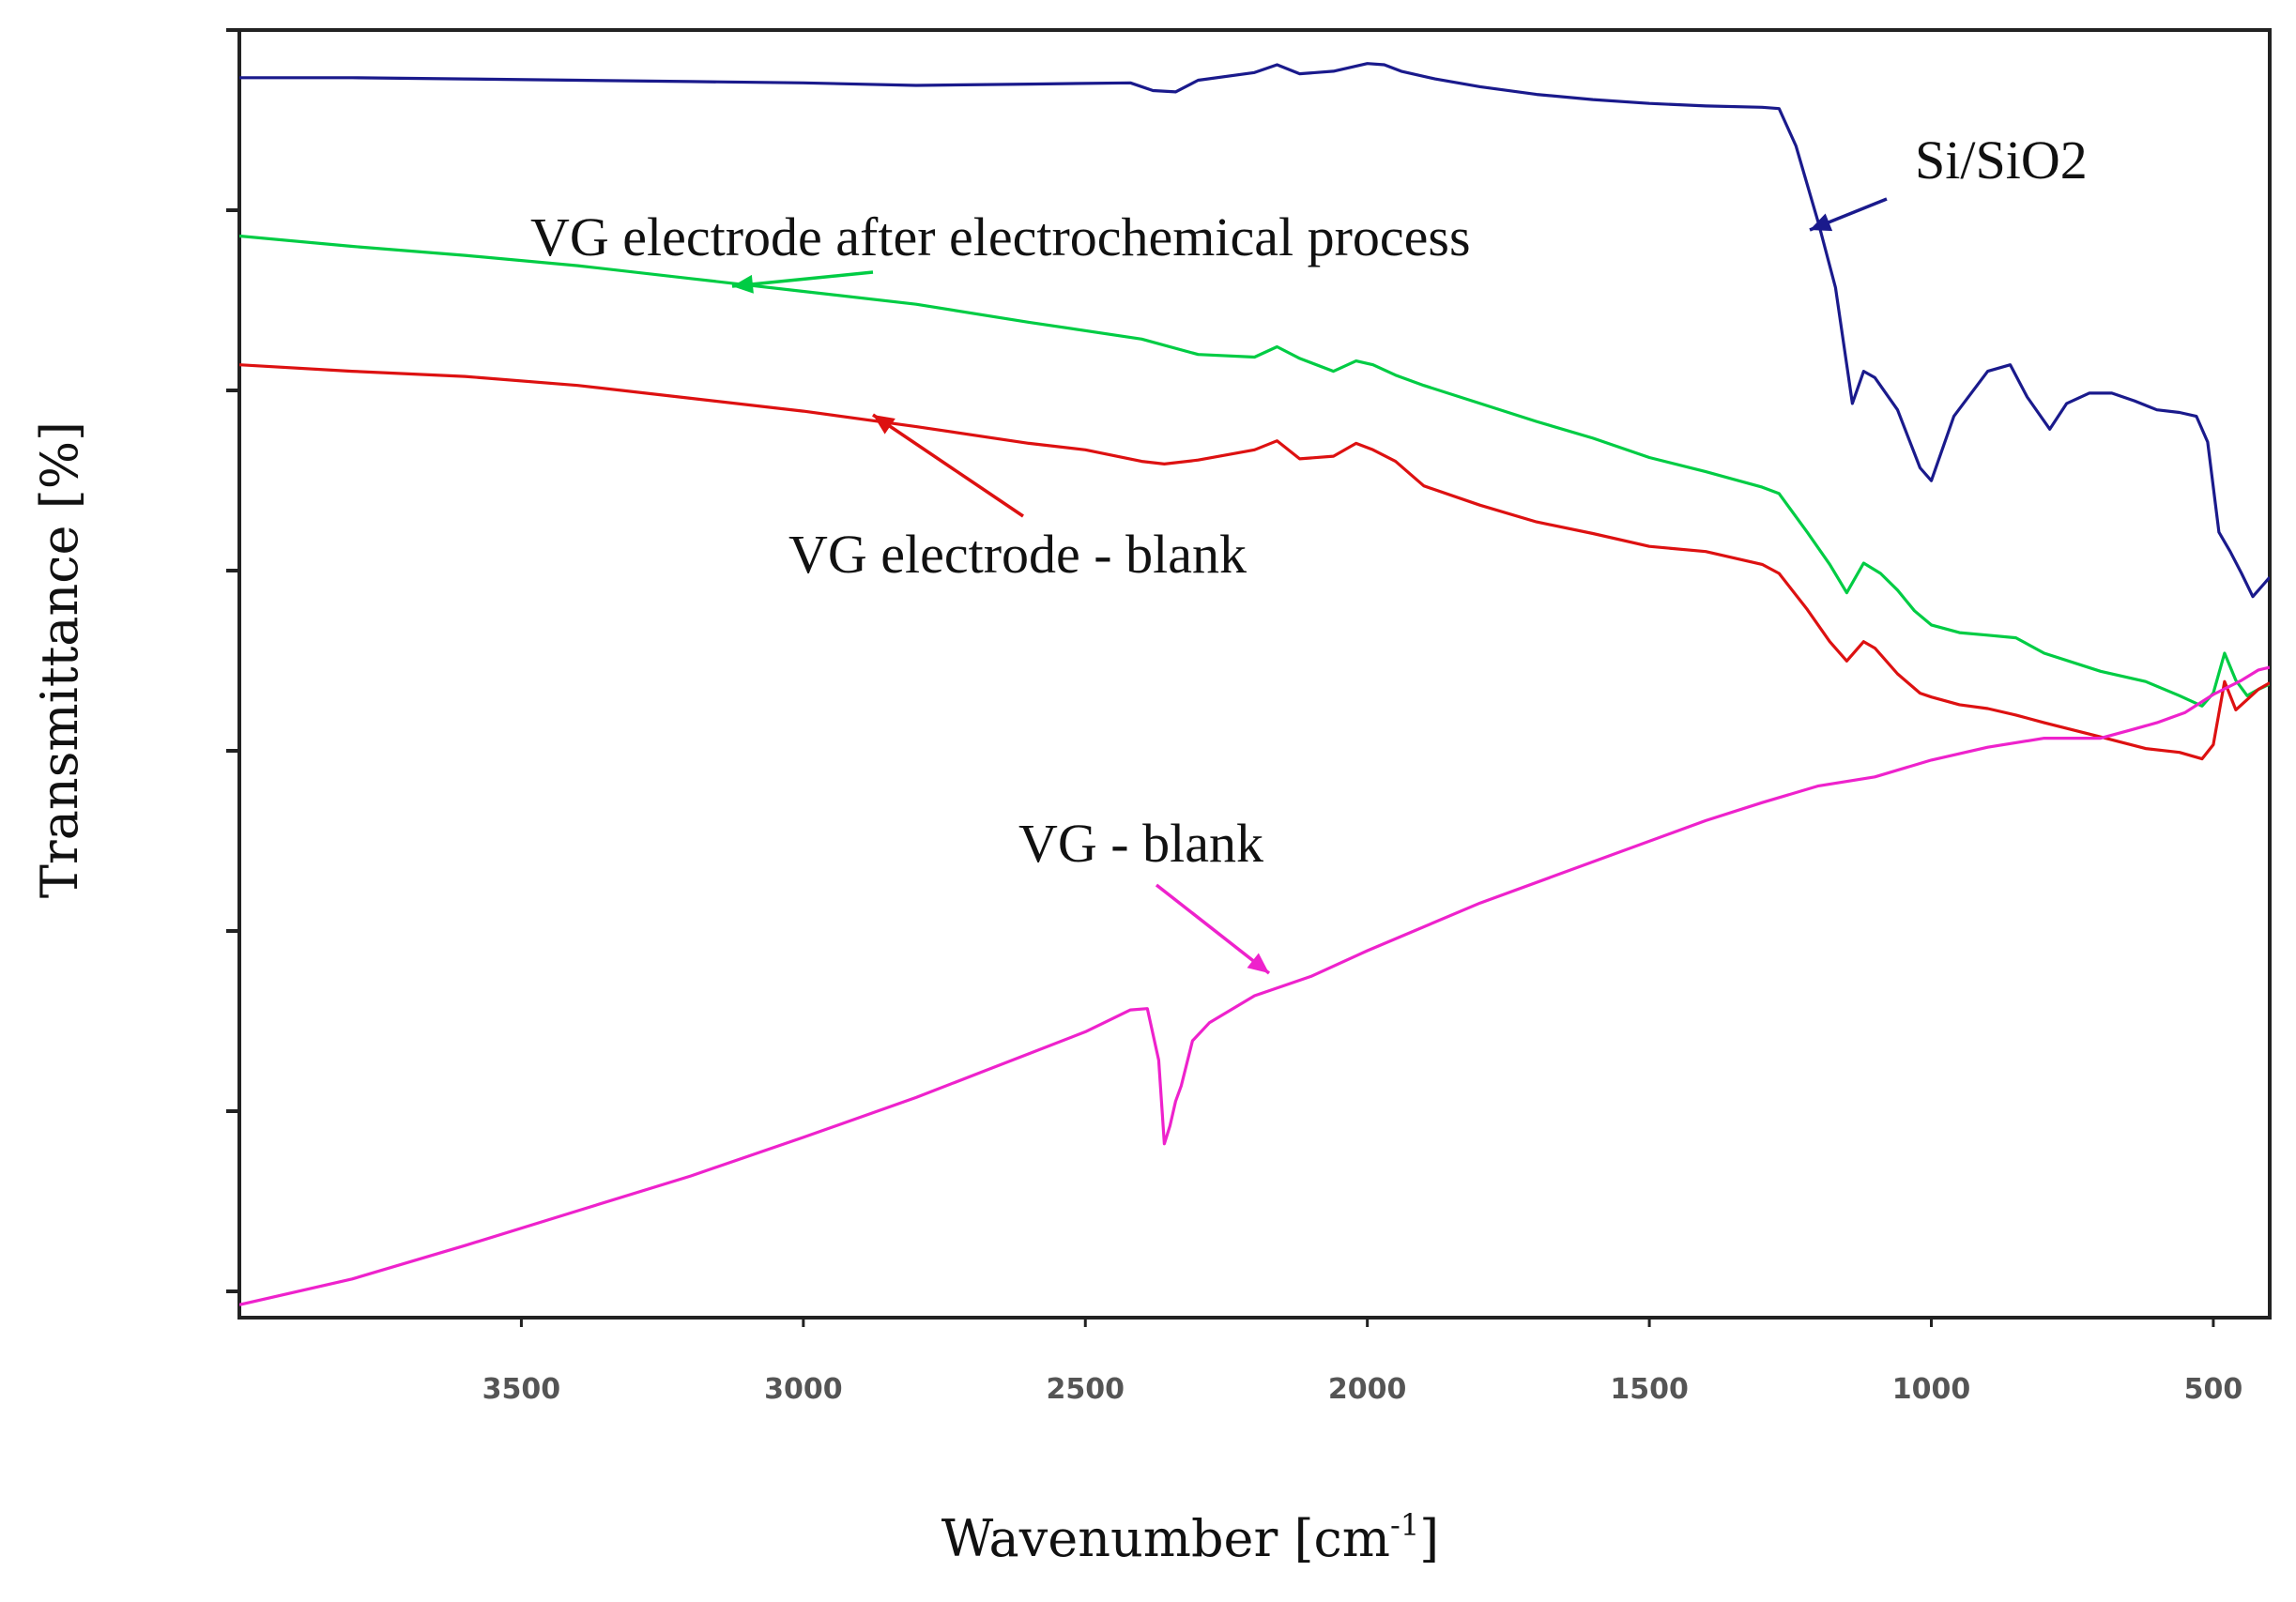 Image resolution: width=2296 pixels, height=1602 pixels. Describe the element at coordinates (802, 279) in the screenshot. I see `arrow-vg-electrode-after-process` at that location.